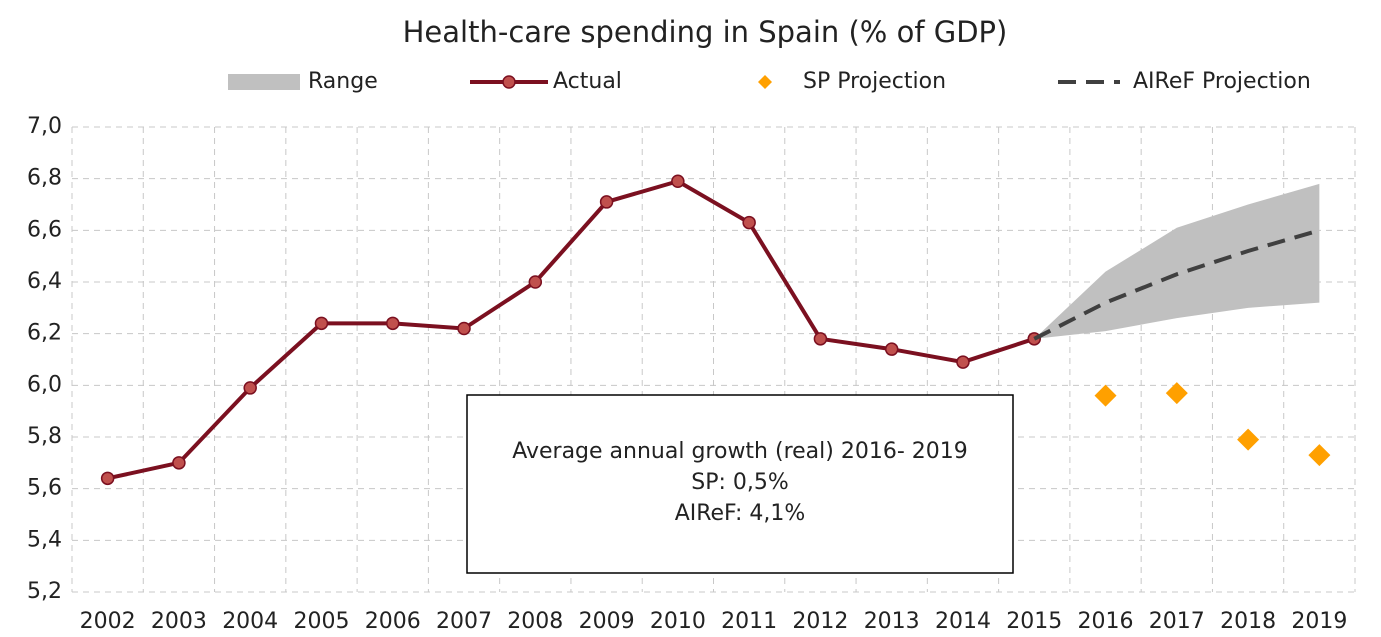 This screenshot has height=637, width=1381. I want to click on legend-label: SP Projection, so click(874, 81).